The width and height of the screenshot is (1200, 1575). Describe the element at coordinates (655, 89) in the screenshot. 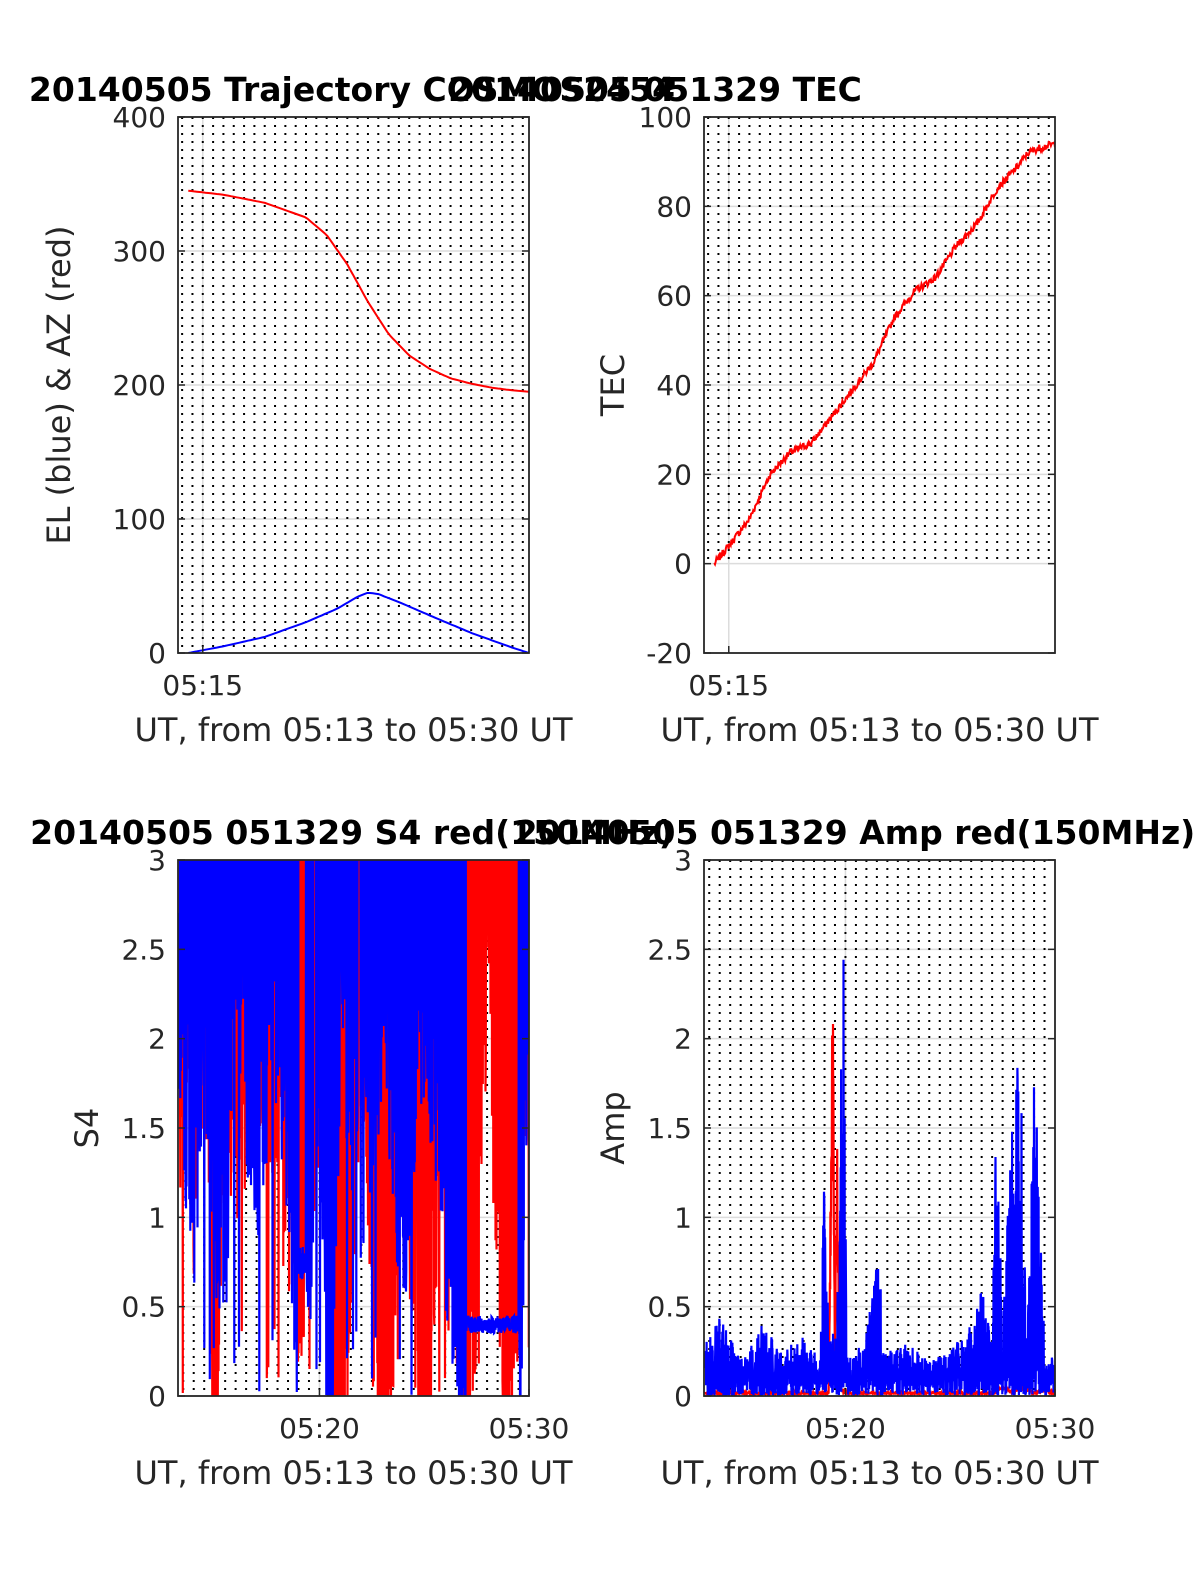

I see `chart-title: 20140505 051329 TEC` at that location.